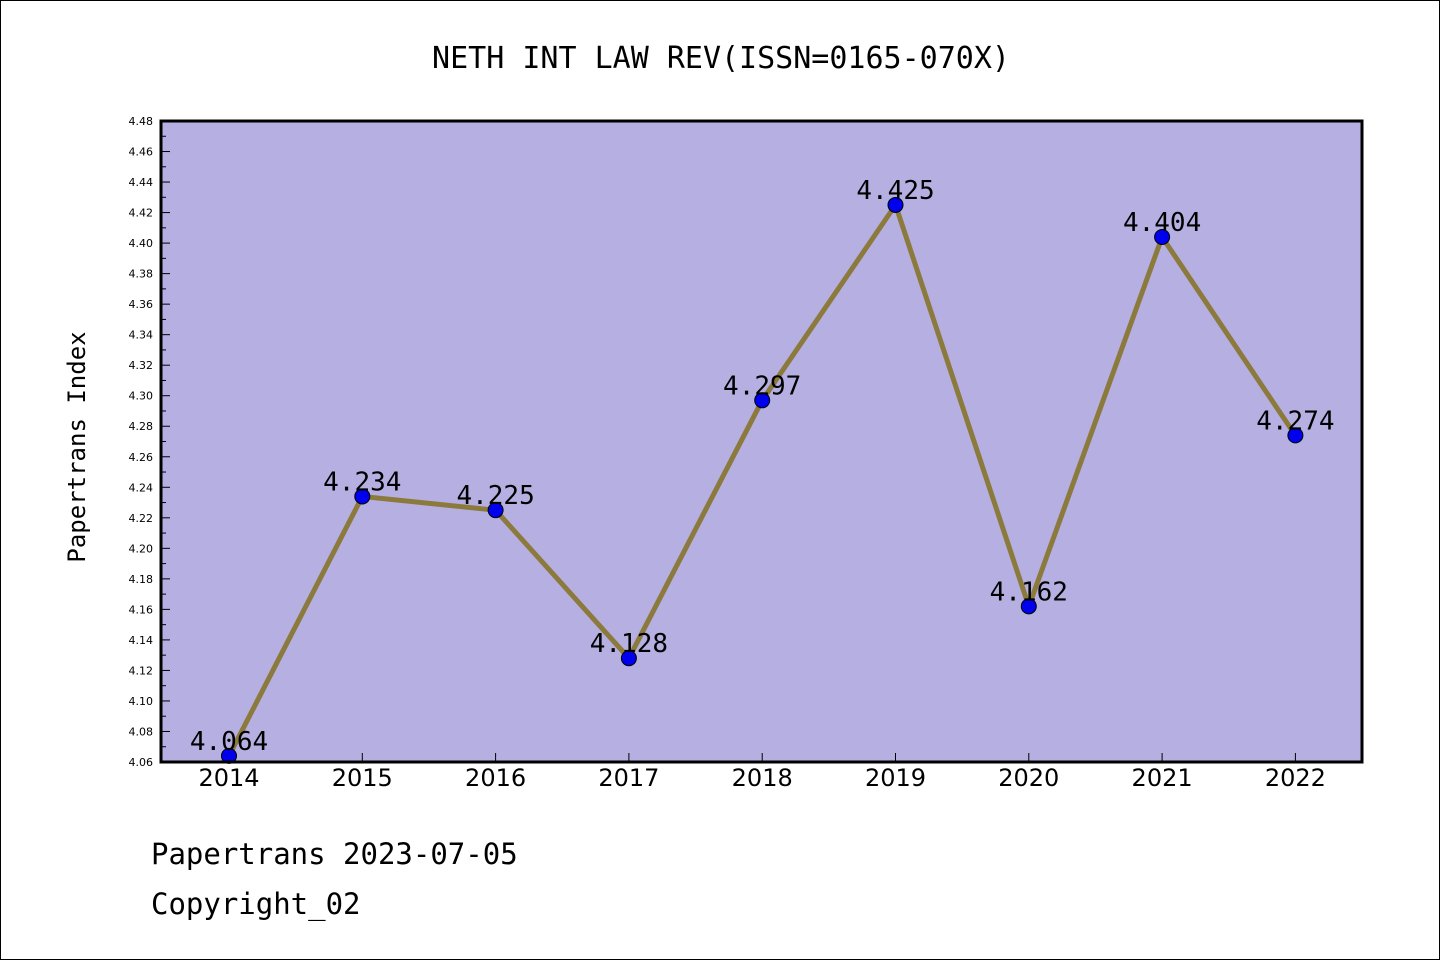 The image size is (1440, 961). I want to click on x-tick-label: 2020, so click(1028, 778).